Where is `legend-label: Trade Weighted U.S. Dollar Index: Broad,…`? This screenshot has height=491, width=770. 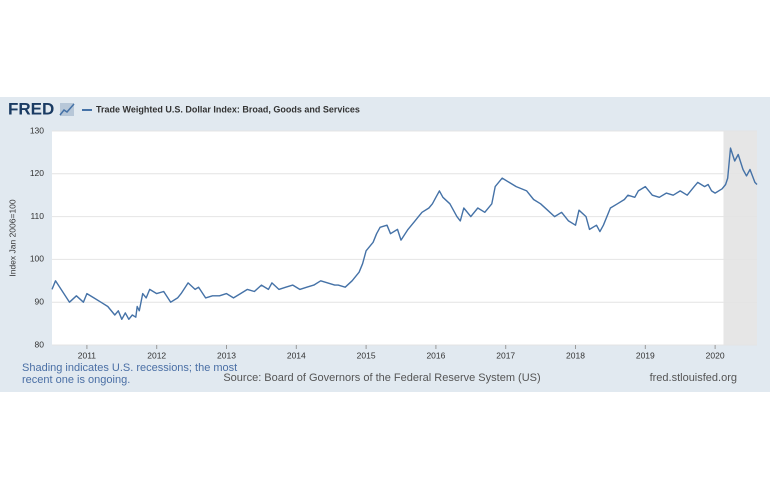
legend-label: Trade Weighted U.S. Dollar Index: Broad,… is located at coordinates (228, 109).